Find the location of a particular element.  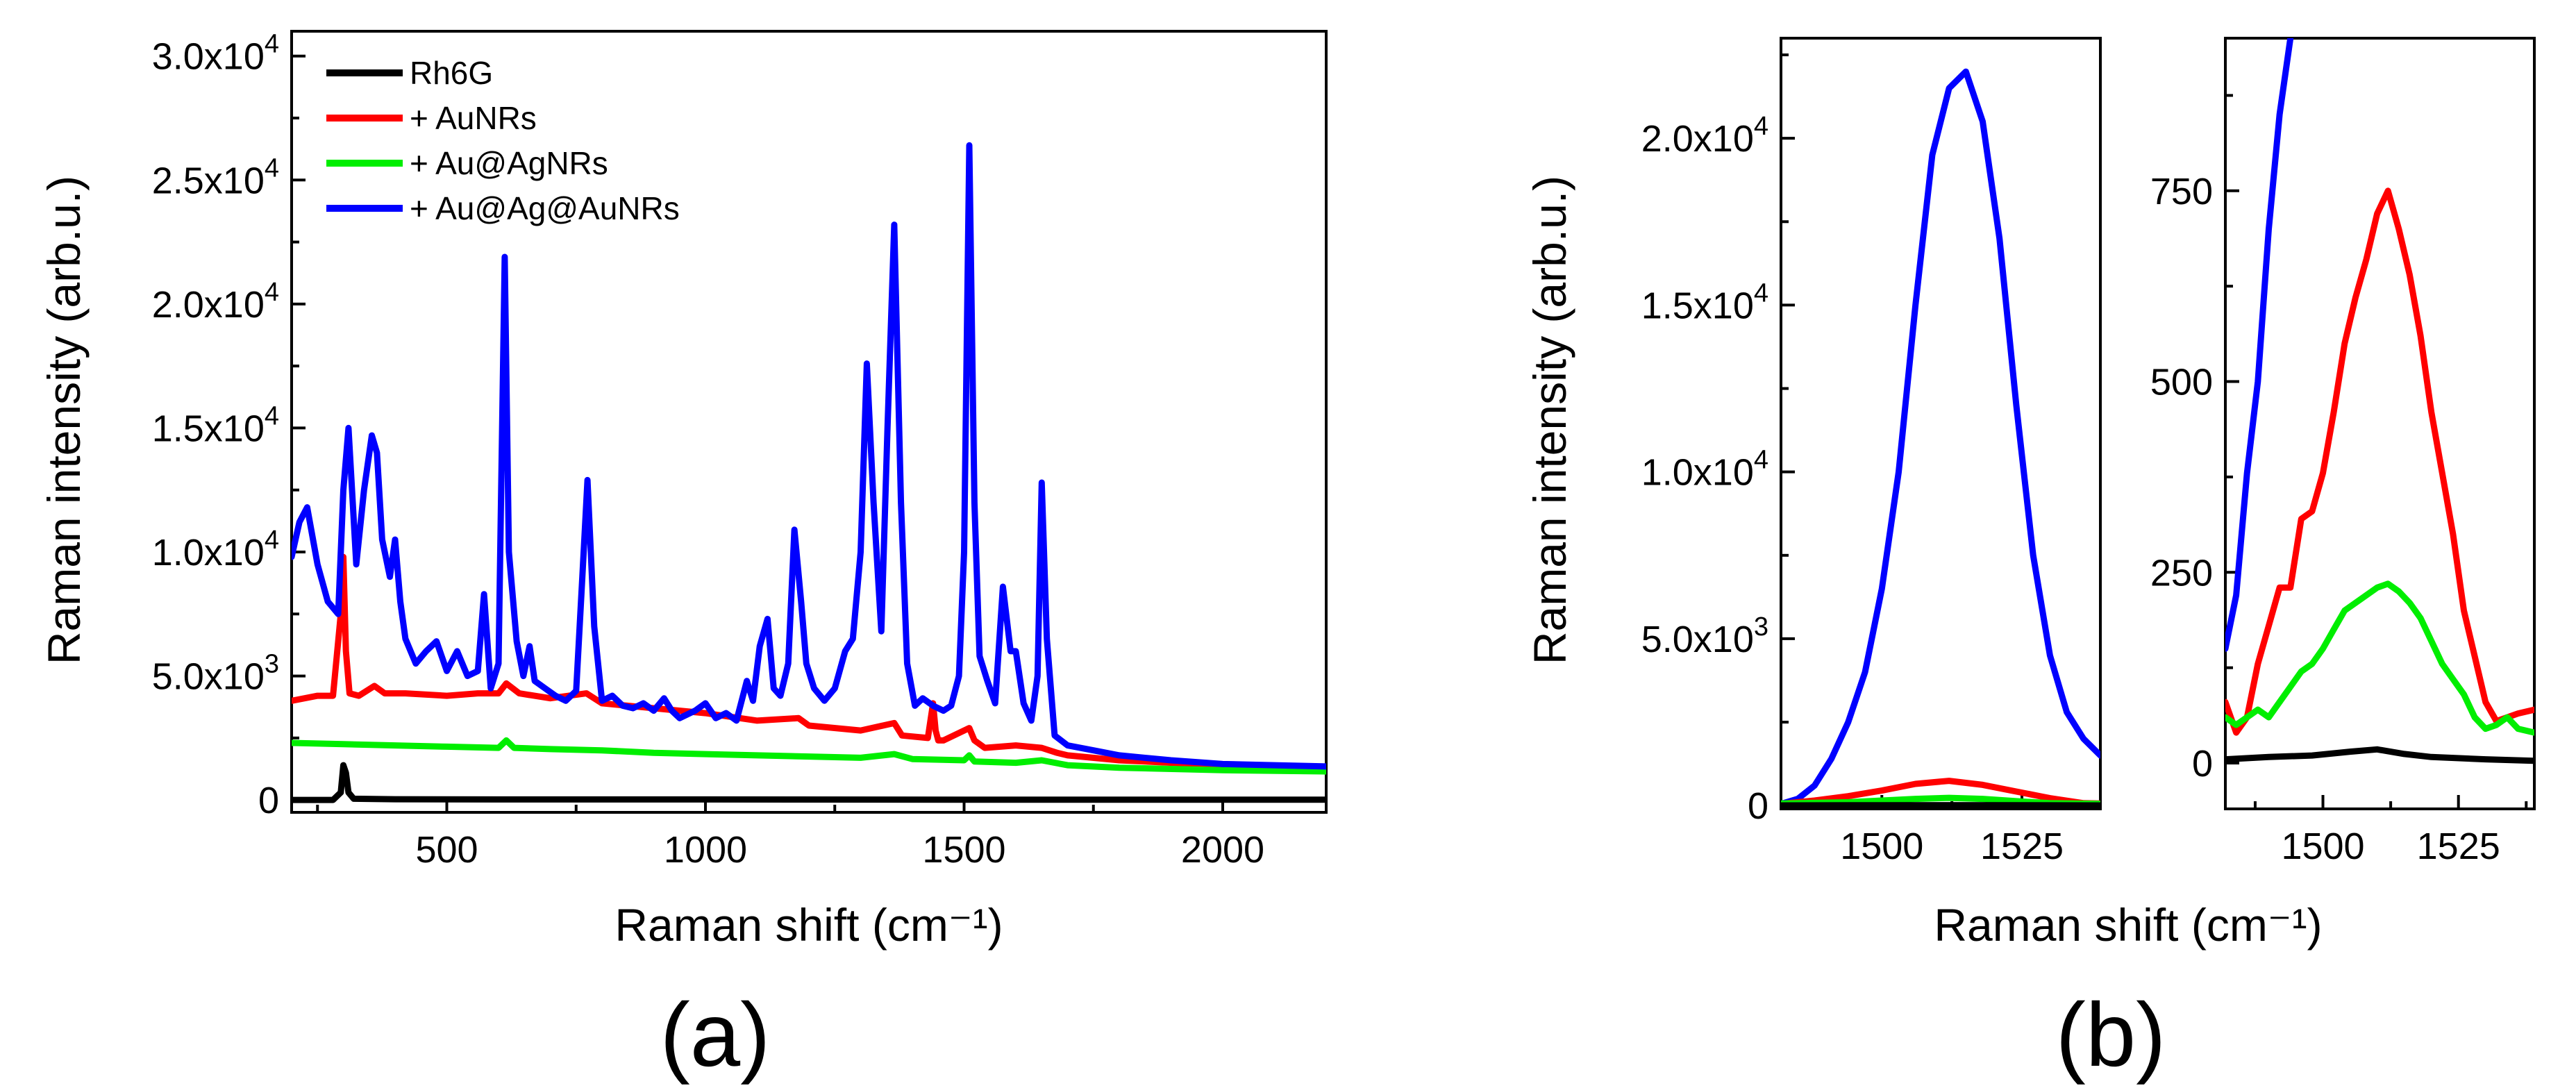

panel-b-left-ticks: 1500 1525 0 5.0x10³ 1.0x10⁴ 1.5x10⁴ 2.0x10⁴ is located at coordinates (1867, 460).